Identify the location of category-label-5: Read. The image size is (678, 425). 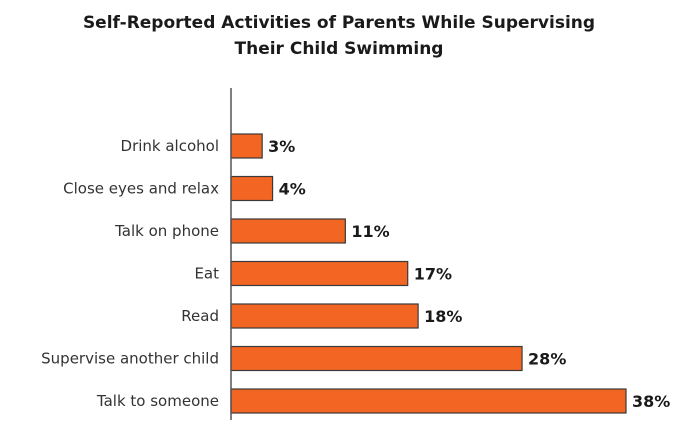
(200, 316).